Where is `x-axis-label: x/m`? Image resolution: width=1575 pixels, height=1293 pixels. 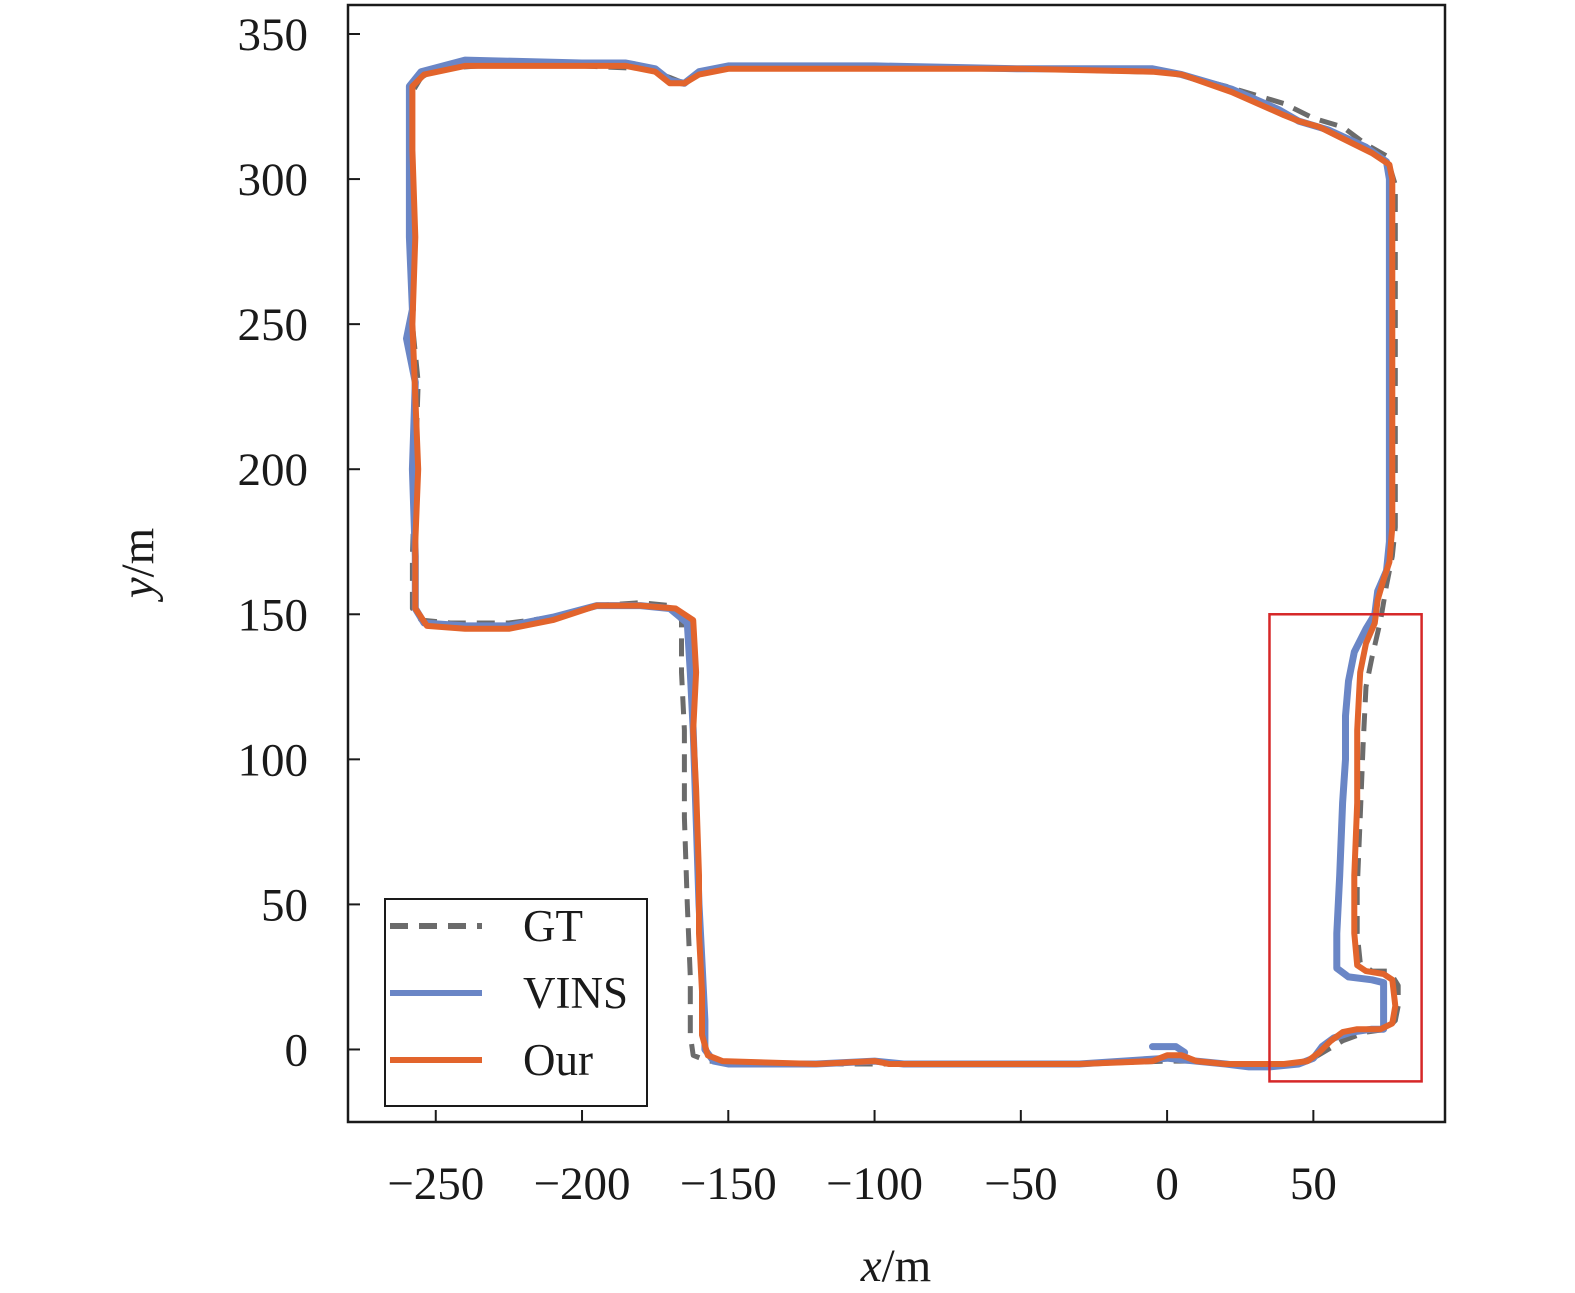 x-axis-label: x/m is located at coordinates (896, 1264).